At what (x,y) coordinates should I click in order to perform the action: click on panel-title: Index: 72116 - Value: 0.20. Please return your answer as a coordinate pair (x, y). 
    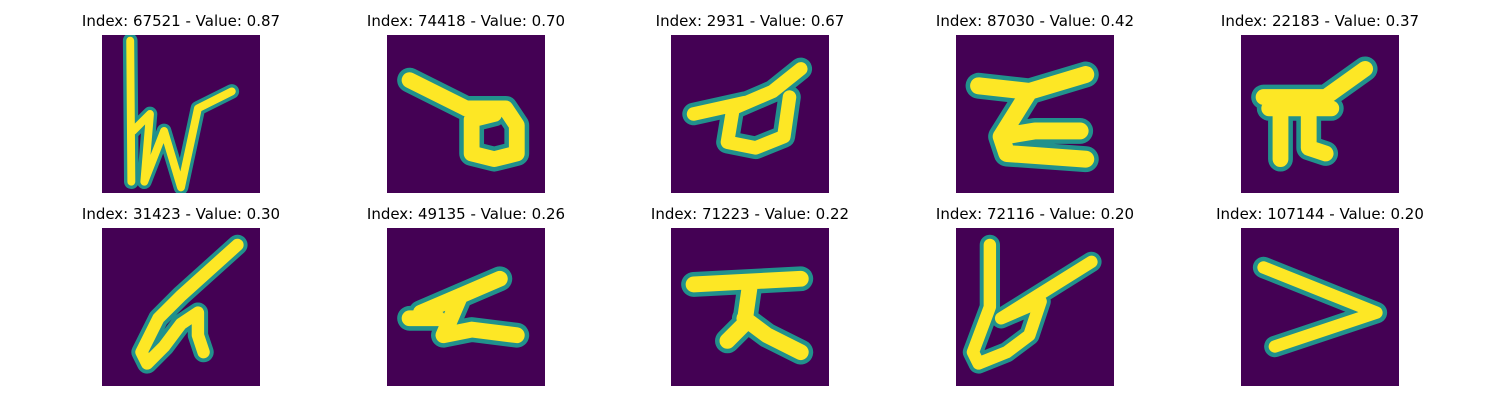
    Looking at the image, I should click on (1035, 214).